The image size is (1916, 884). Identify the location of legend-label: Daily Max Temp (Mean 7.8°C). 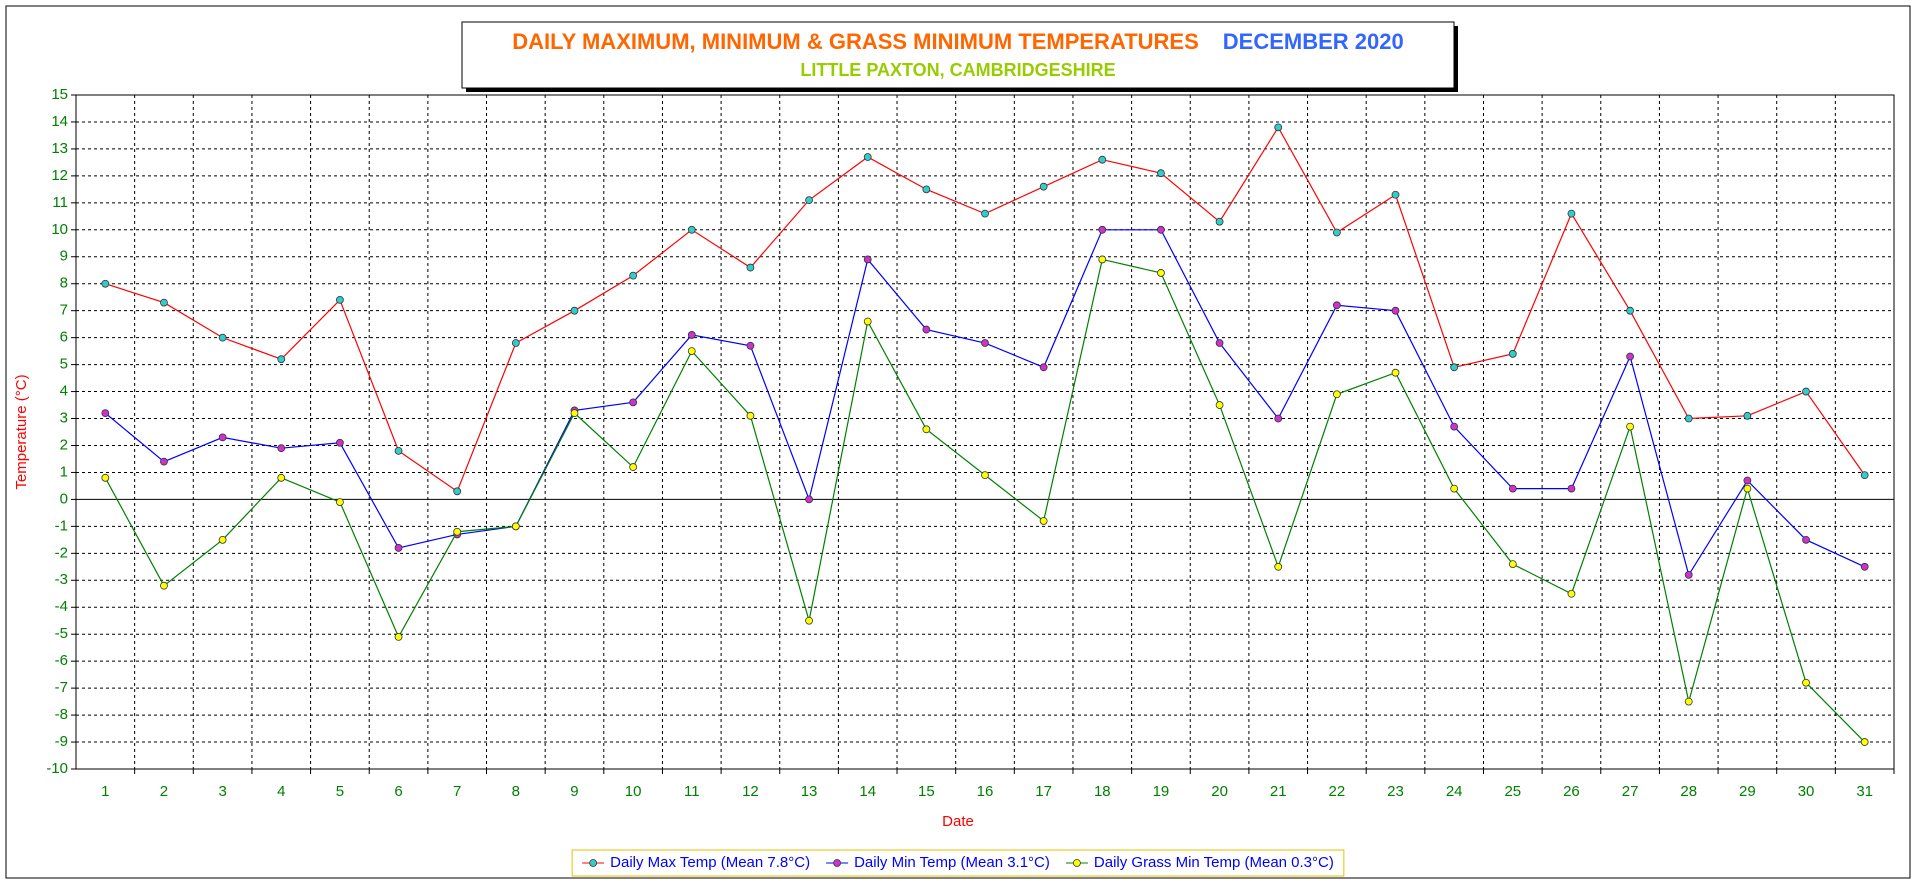
(710, 862).